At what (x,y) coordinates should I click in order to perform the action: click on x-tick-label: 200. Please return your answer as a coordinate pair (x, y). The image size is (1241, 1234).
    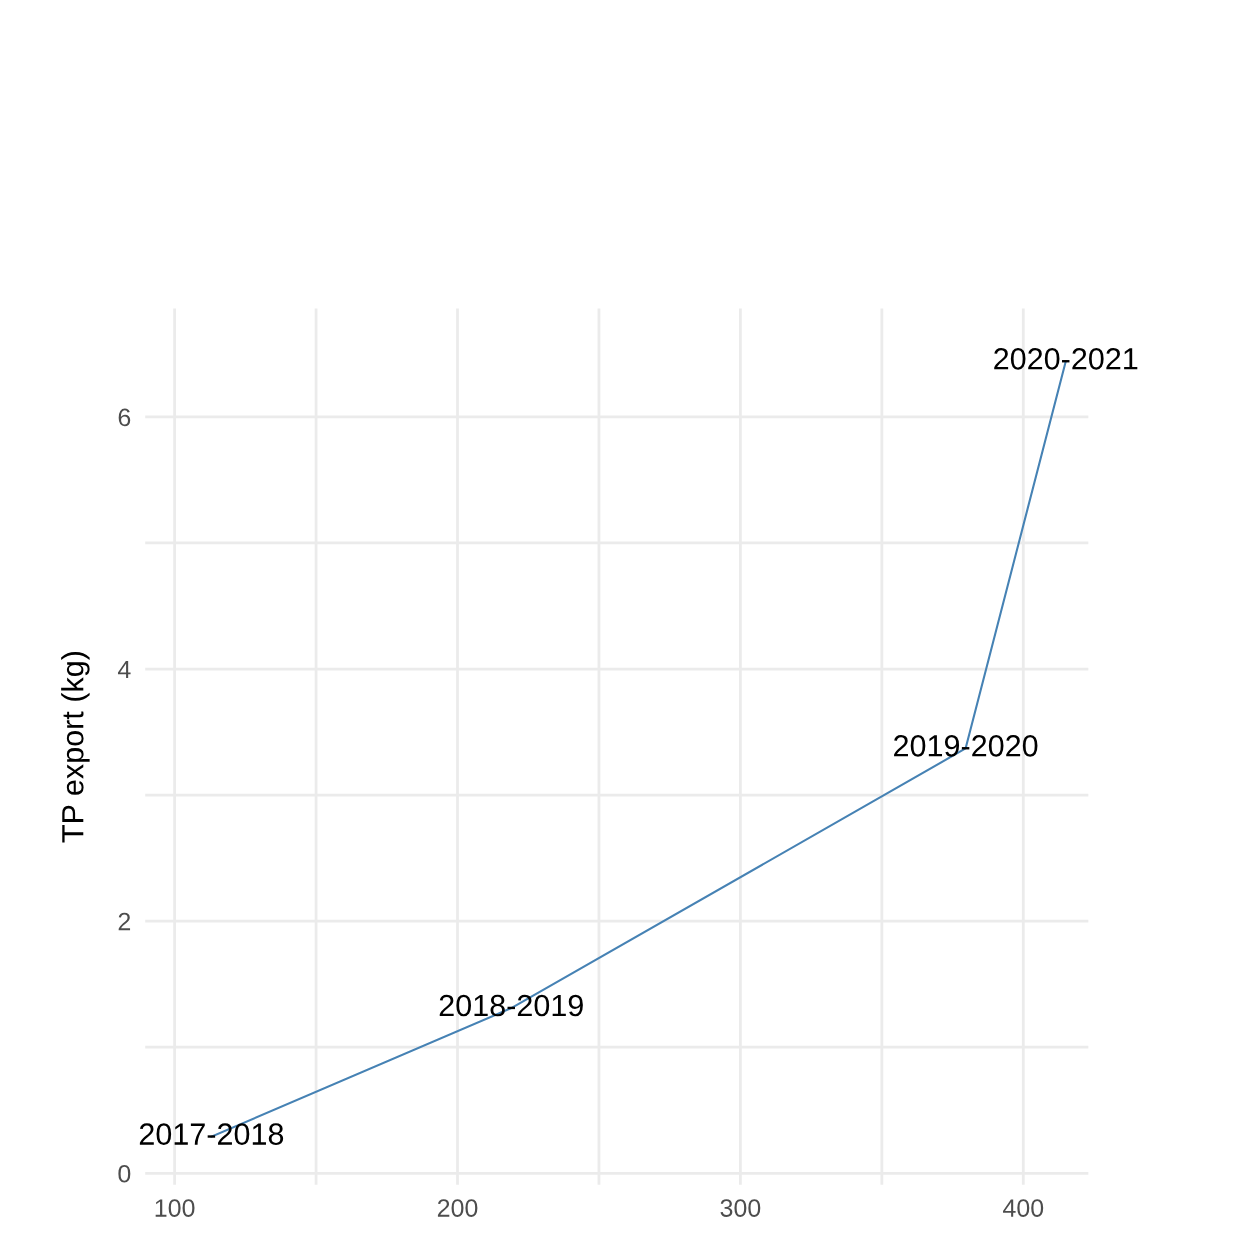
    Looking at the image, I should click on (457, 1208).